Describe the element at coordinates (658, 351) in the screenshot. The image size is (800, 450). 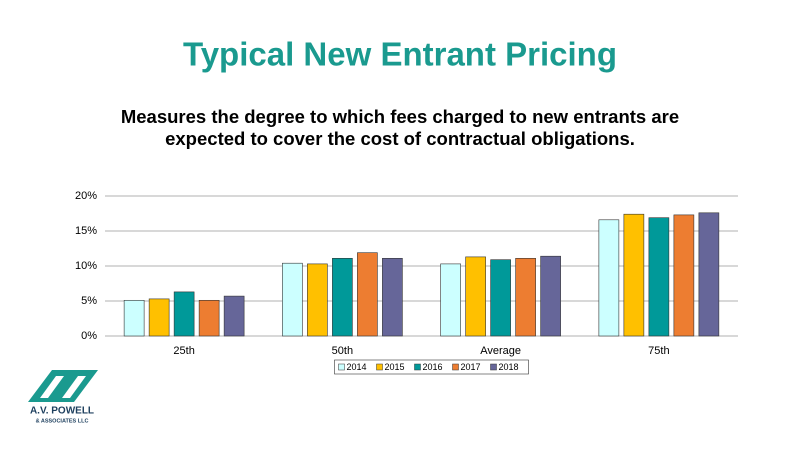
I see `x-tick-label: 75th` at that location.